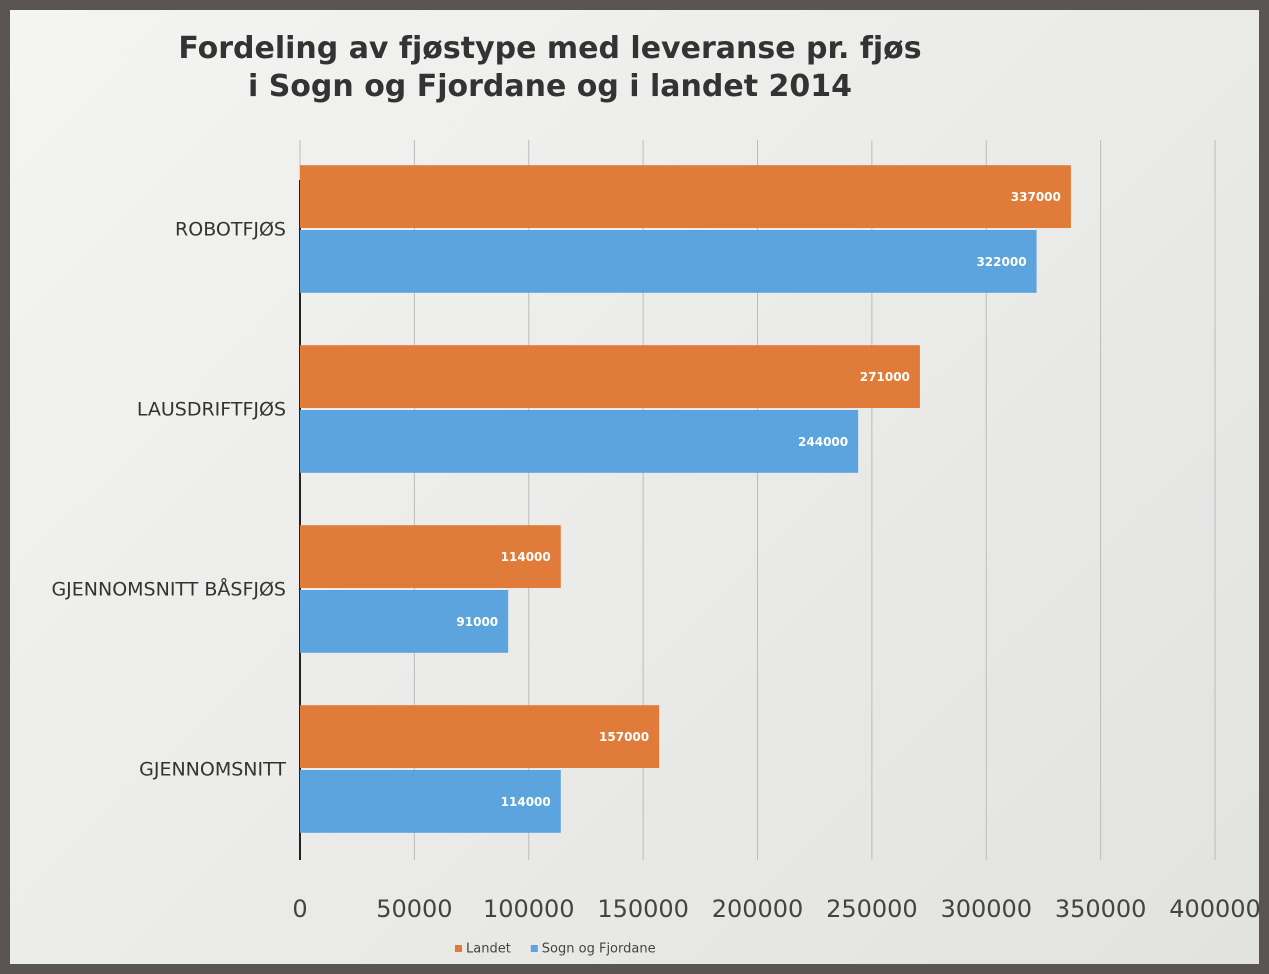  What do you see at coordinates (885, 377) in the screenshot?
I see `data-label: 271000` at bounding box center [885, 377].